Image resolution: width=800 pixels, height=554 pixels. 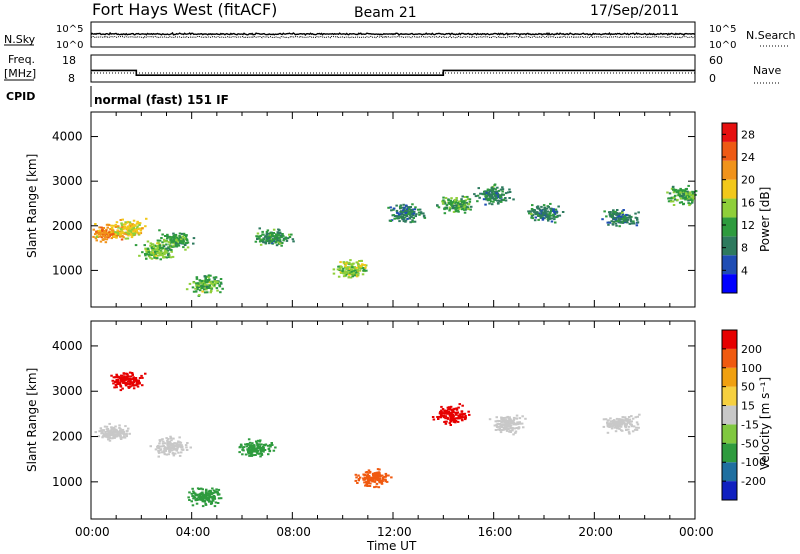 I want to click on freq-traces, so click(x=393, y=72).